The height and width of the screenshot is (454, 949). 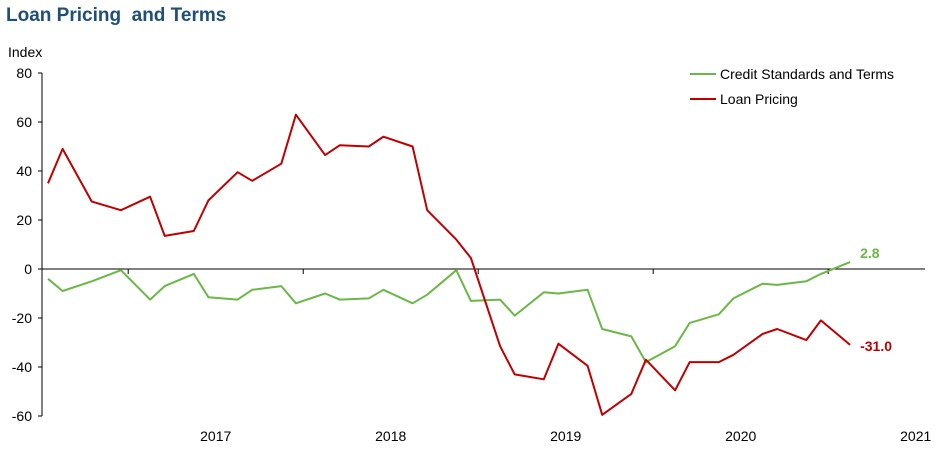 I want to click on x-tick-label: 2021, so click(x=915, y=436).